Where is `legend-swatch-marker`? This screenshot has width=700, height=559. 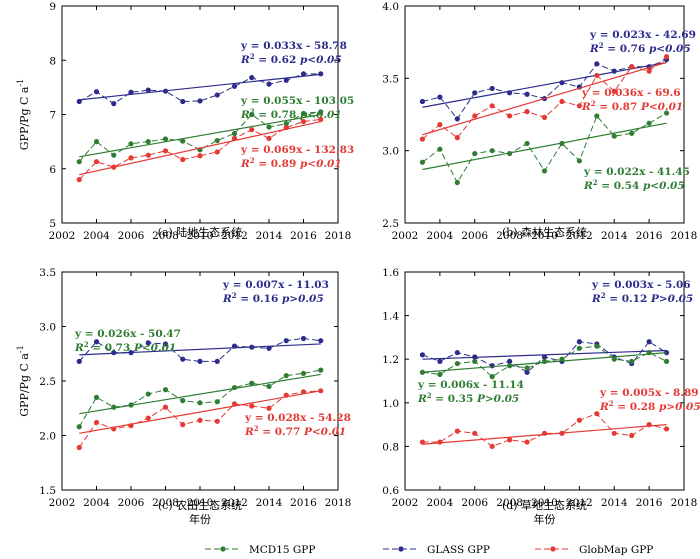 legend-swatch-marker is located at coordinates (553, 549).